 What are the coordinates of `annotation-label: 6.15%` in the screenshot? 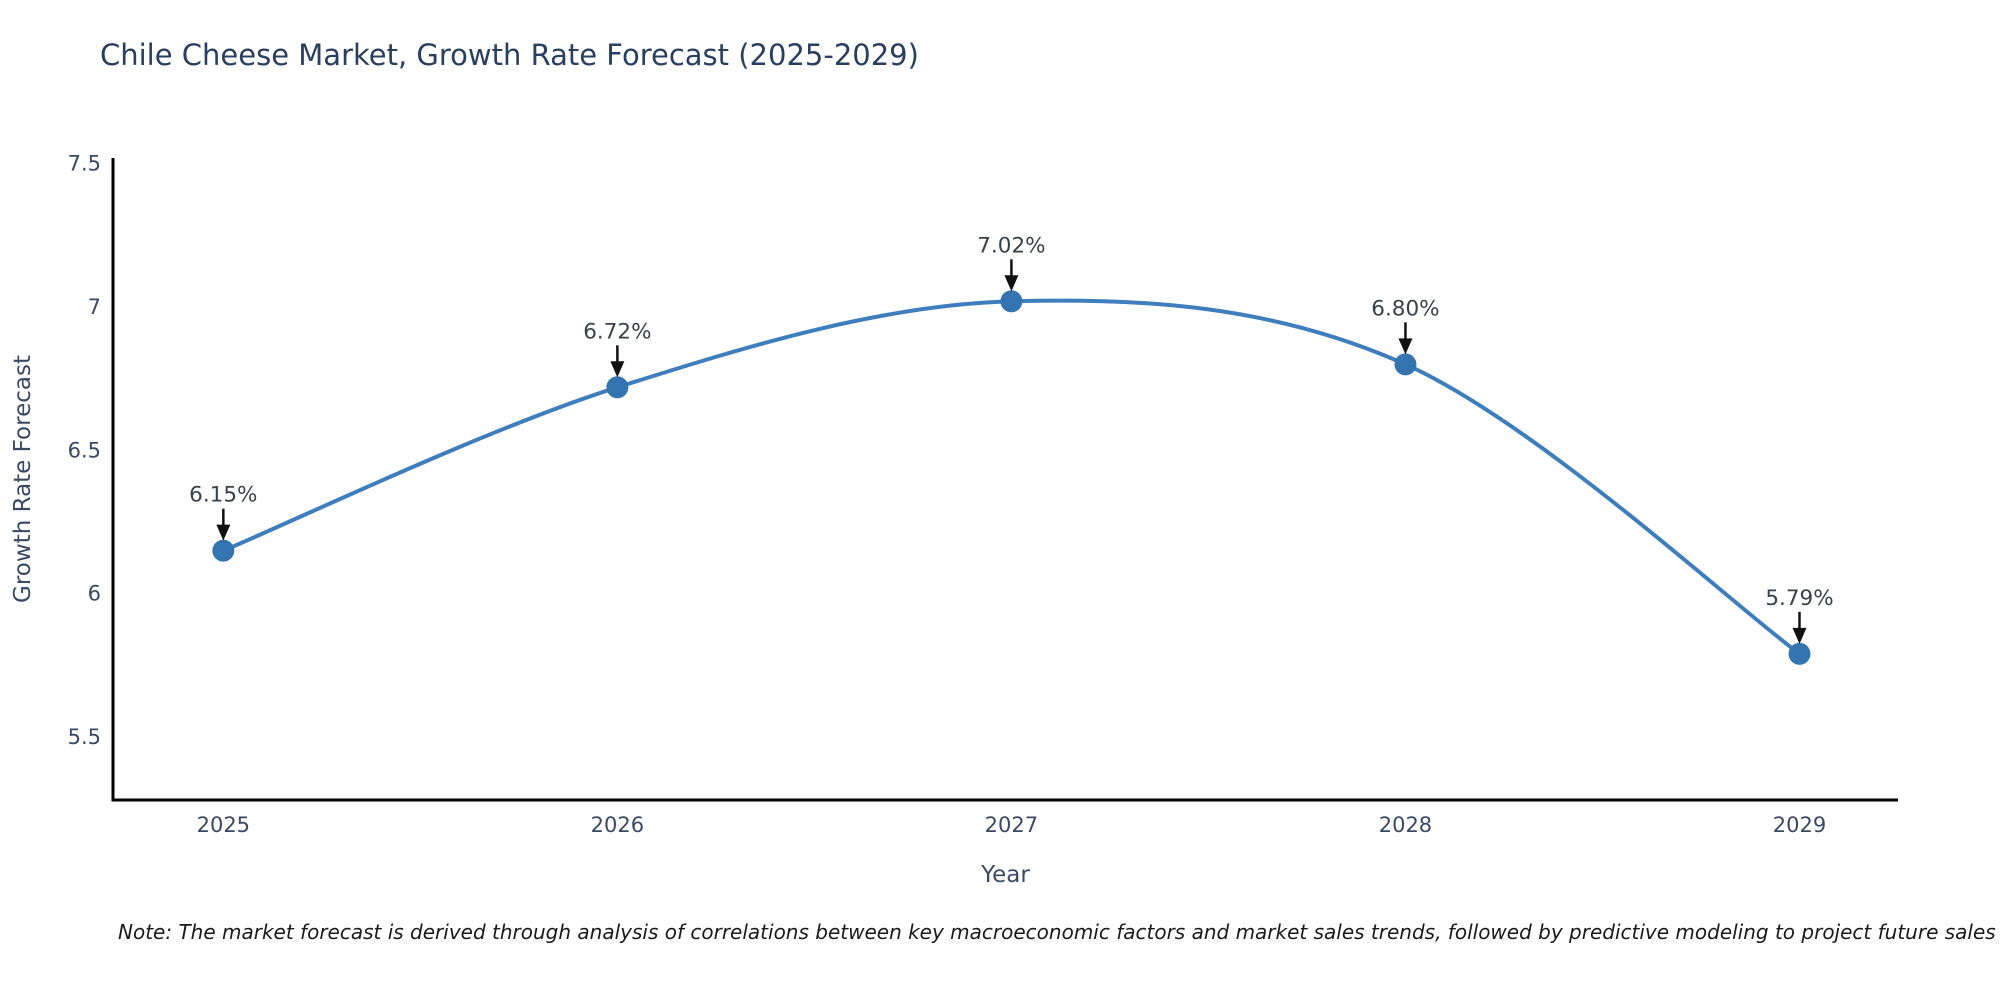 It's located at (223, 495).